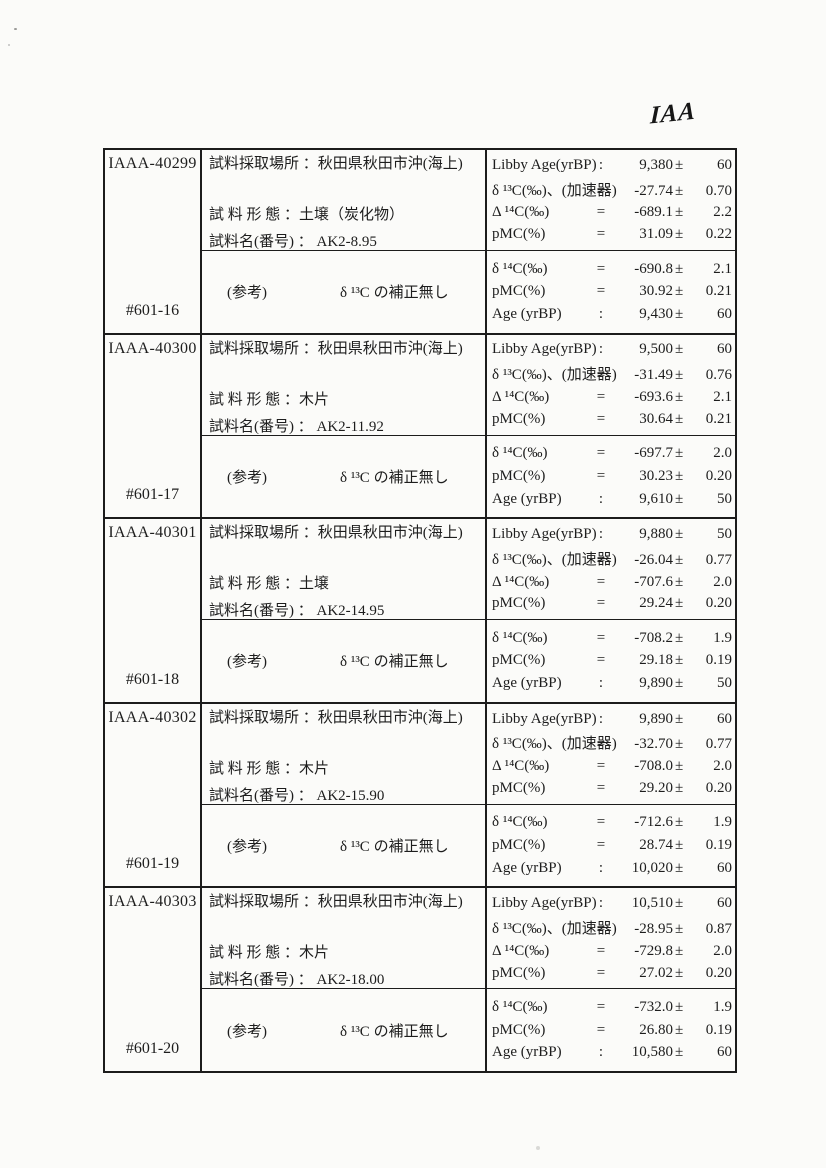 This screenshot has height=1168, width=826. I want to click on measurement-value: 10,020, so click(652, 867).